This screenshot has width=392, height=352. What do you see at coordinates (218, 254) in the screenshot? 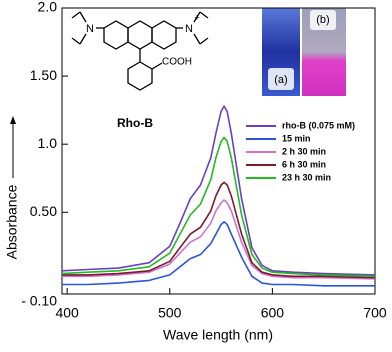
I see `series-line` at bounding box center [218, 254].